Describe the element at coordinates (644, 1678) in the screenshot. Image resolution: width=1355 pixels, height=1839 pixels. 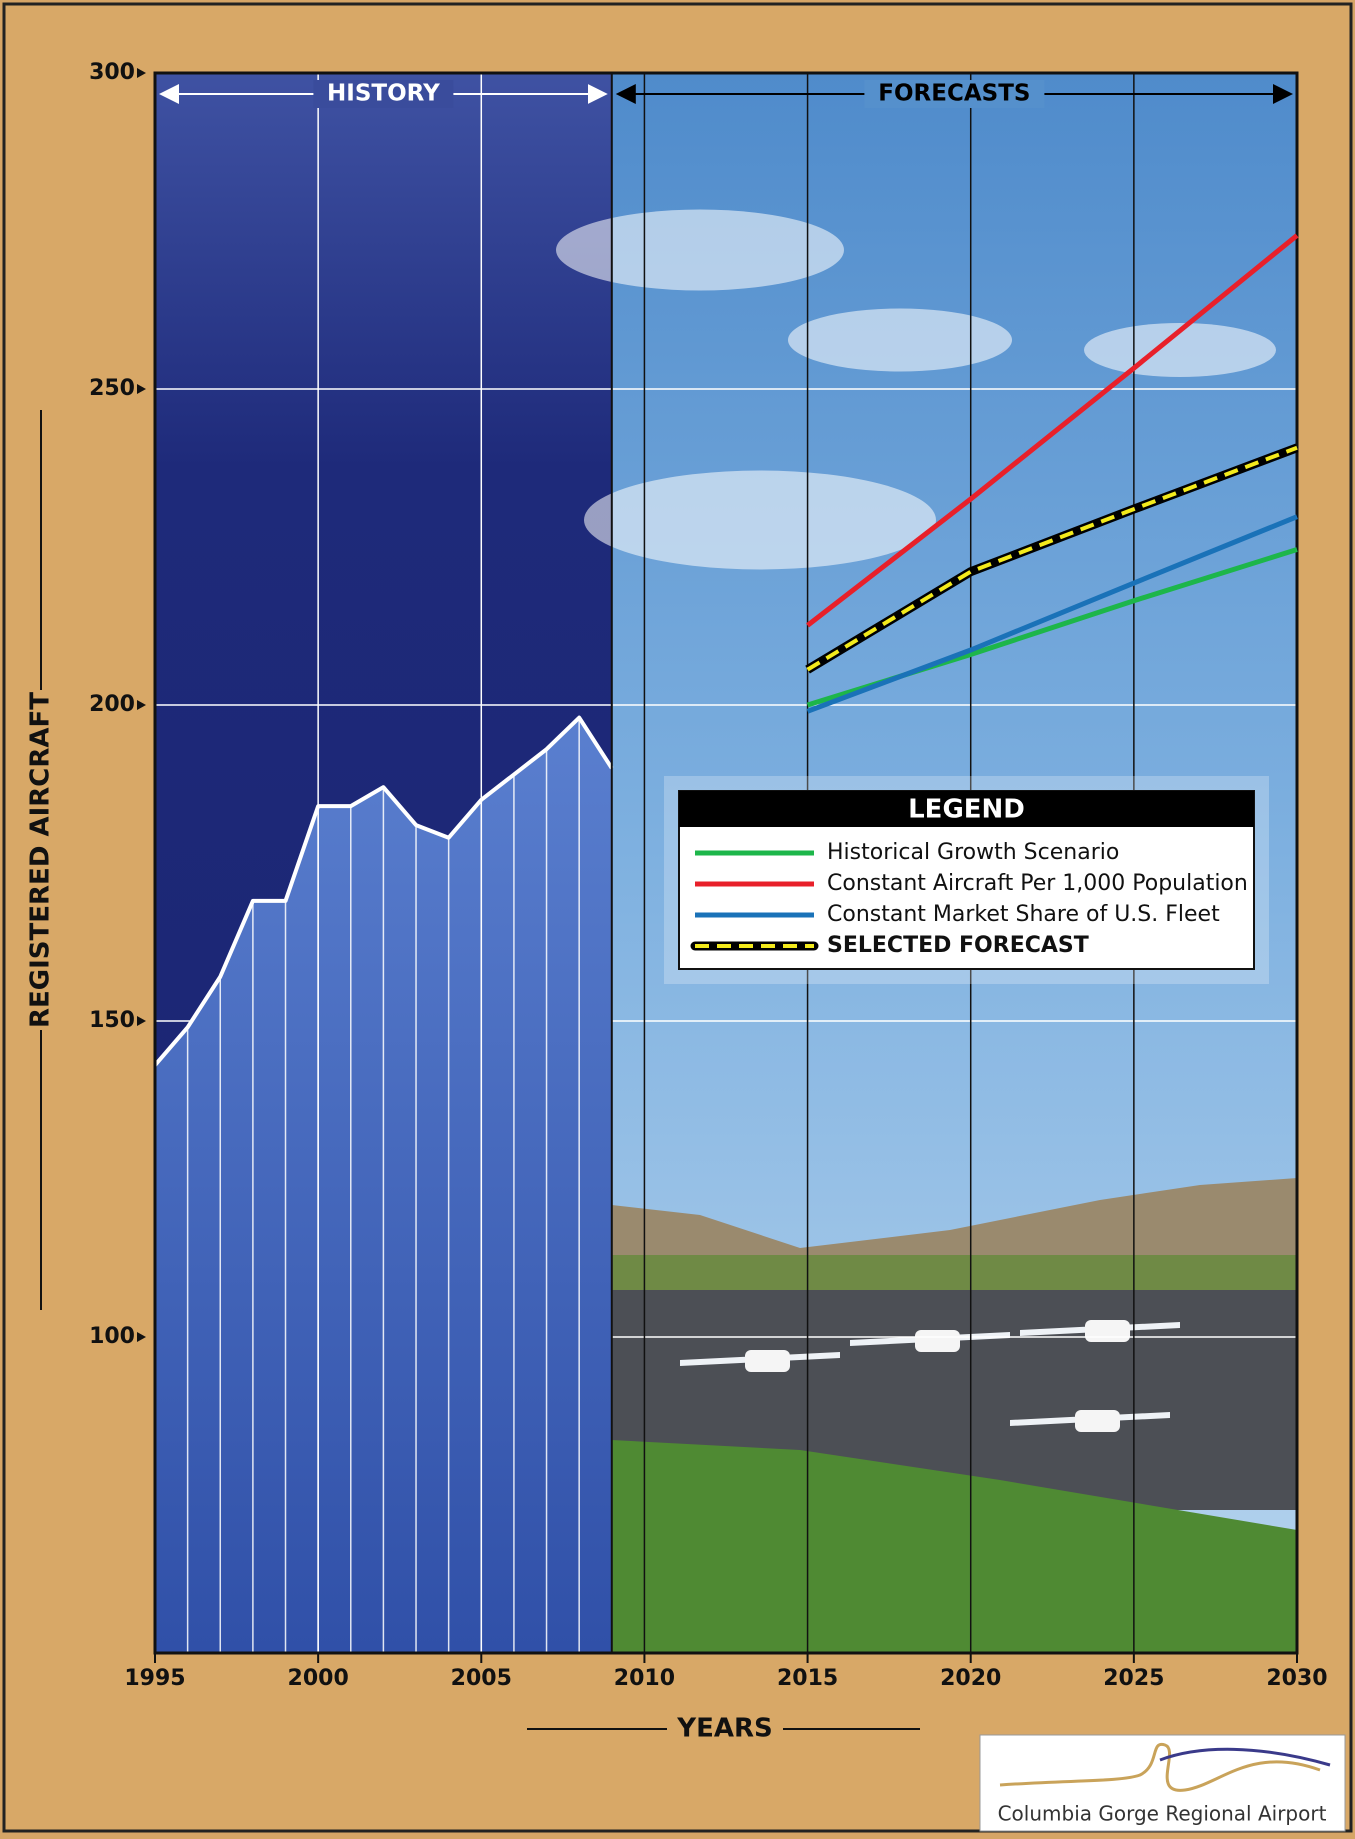
I see `x-tick-label: 2010` at that location.